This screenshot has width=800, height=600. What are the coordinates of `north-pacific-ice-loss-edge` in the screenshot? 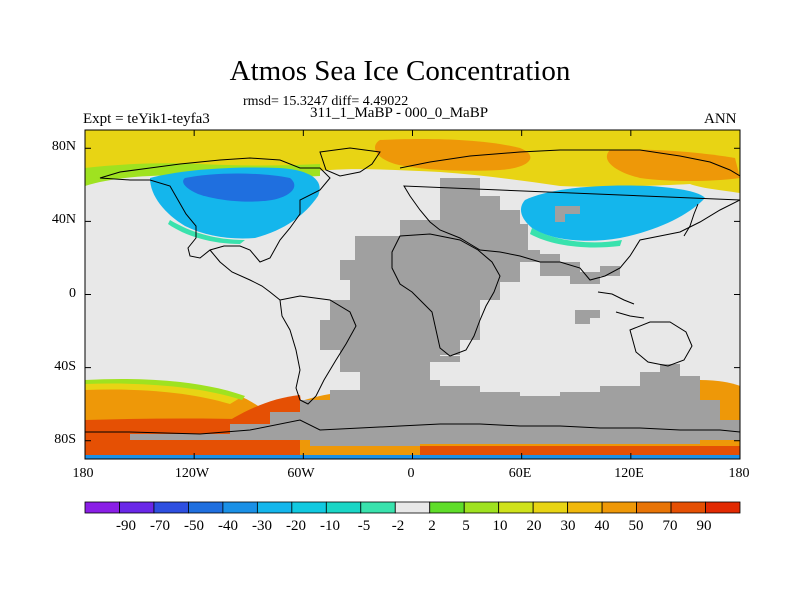 It's located at (206, 232).